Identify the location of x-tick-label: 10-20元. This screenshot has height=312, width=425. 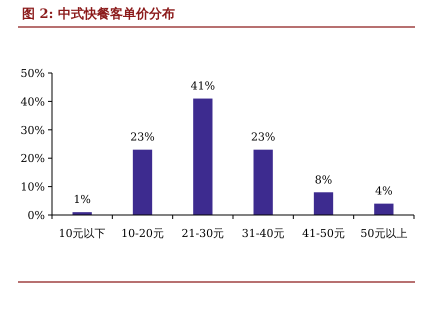
(142, 233).